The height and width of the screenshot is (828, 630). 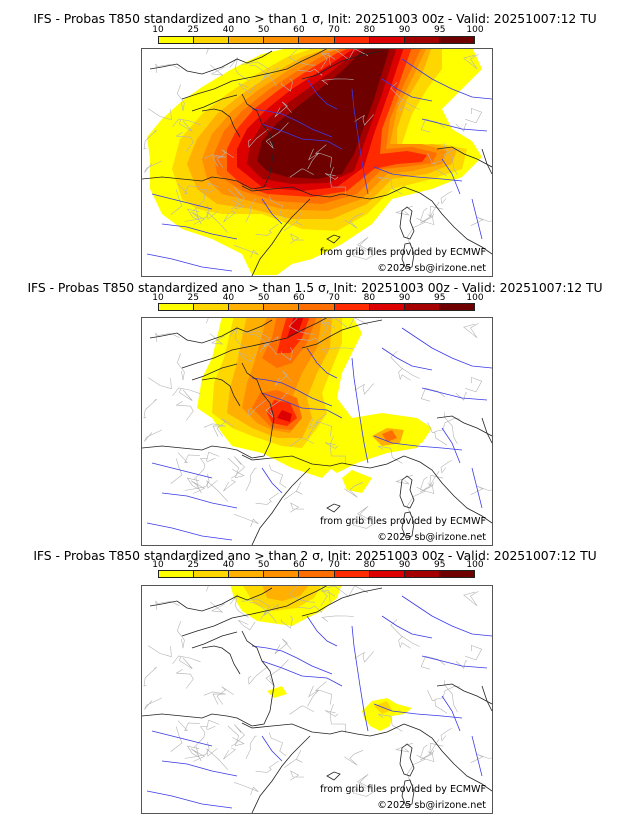 What do you see at coordinates (263, 298) in the screenshot?
I see `colorbar-tick-label: 50` at bounding box center [263, 298].